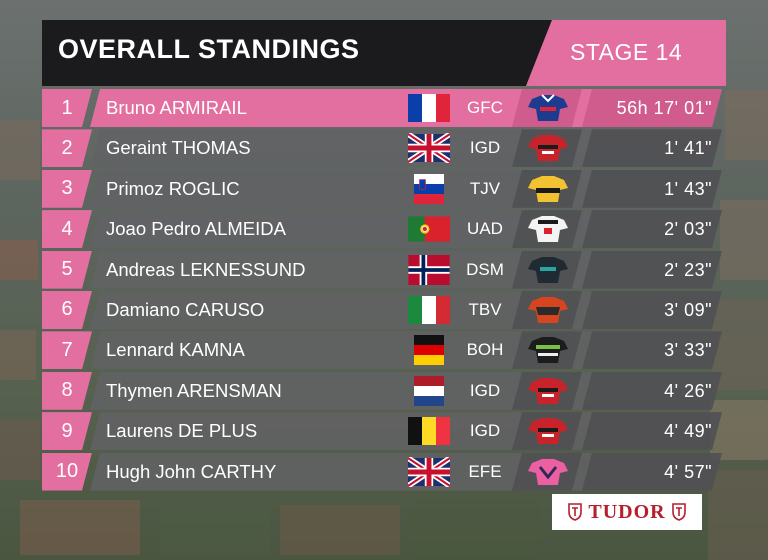  Describe the element at coordinates (429, 229) in the screenshot. I see `portugal-flag-icon` at that location.